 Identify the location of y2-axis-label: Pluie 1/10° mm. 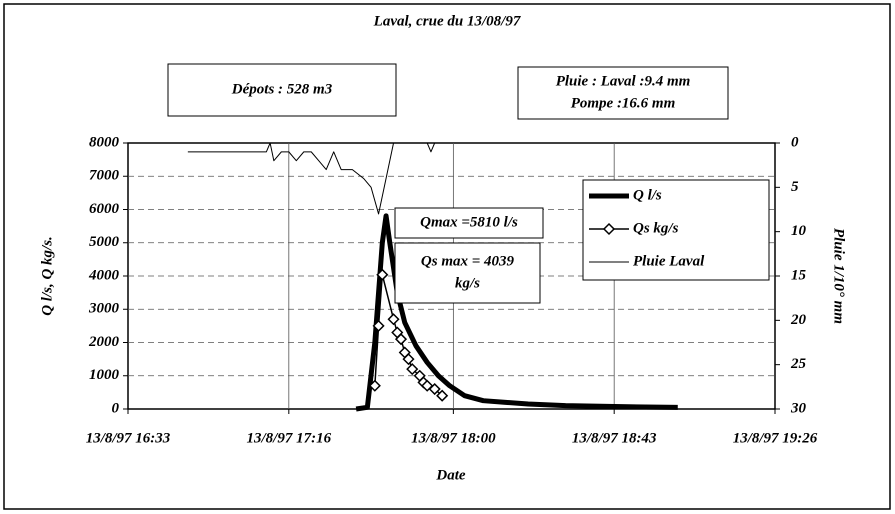
(839, 276).